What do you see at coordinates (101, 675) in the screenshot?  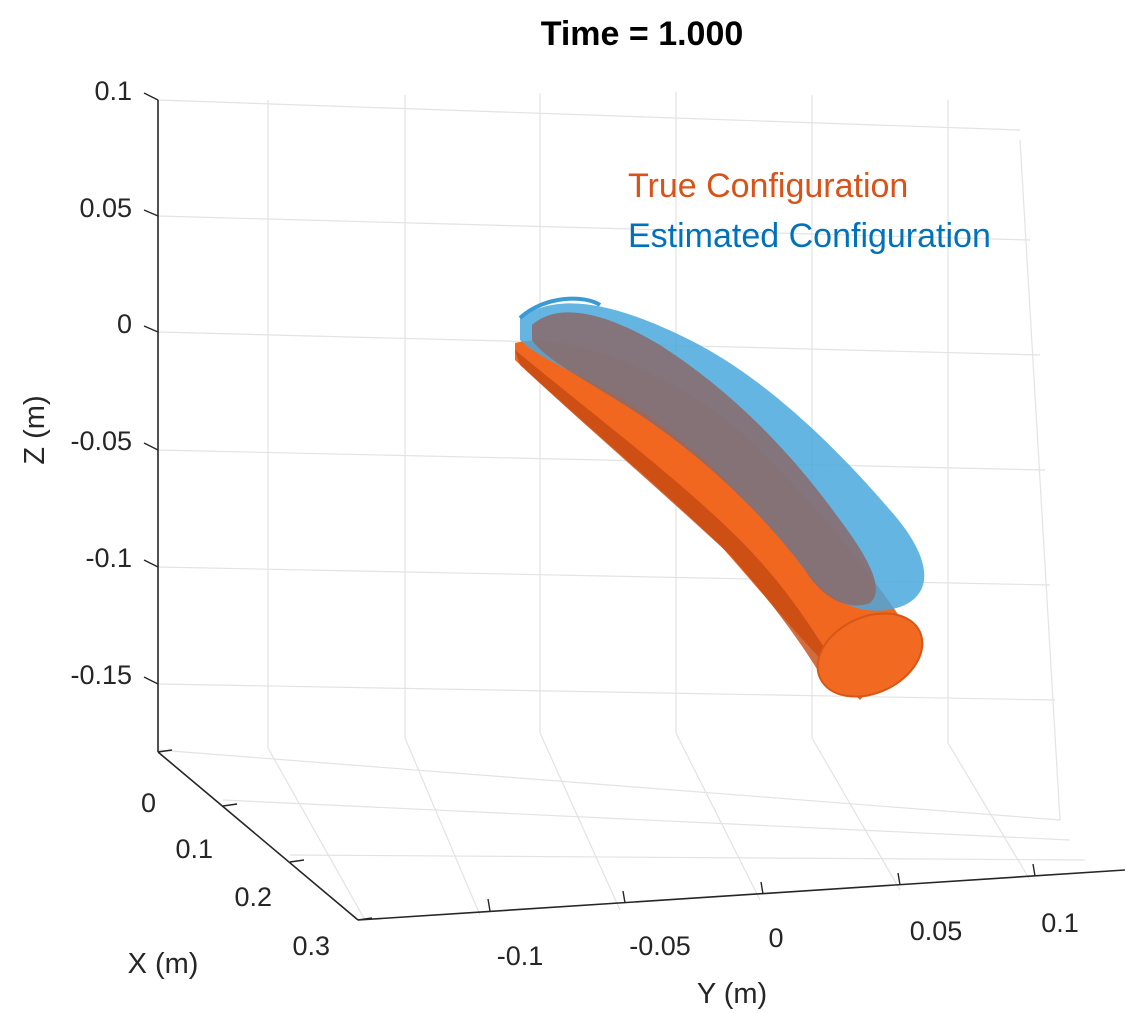 I see `z-tick-label: -0.15` at bounding box center [101, 675].